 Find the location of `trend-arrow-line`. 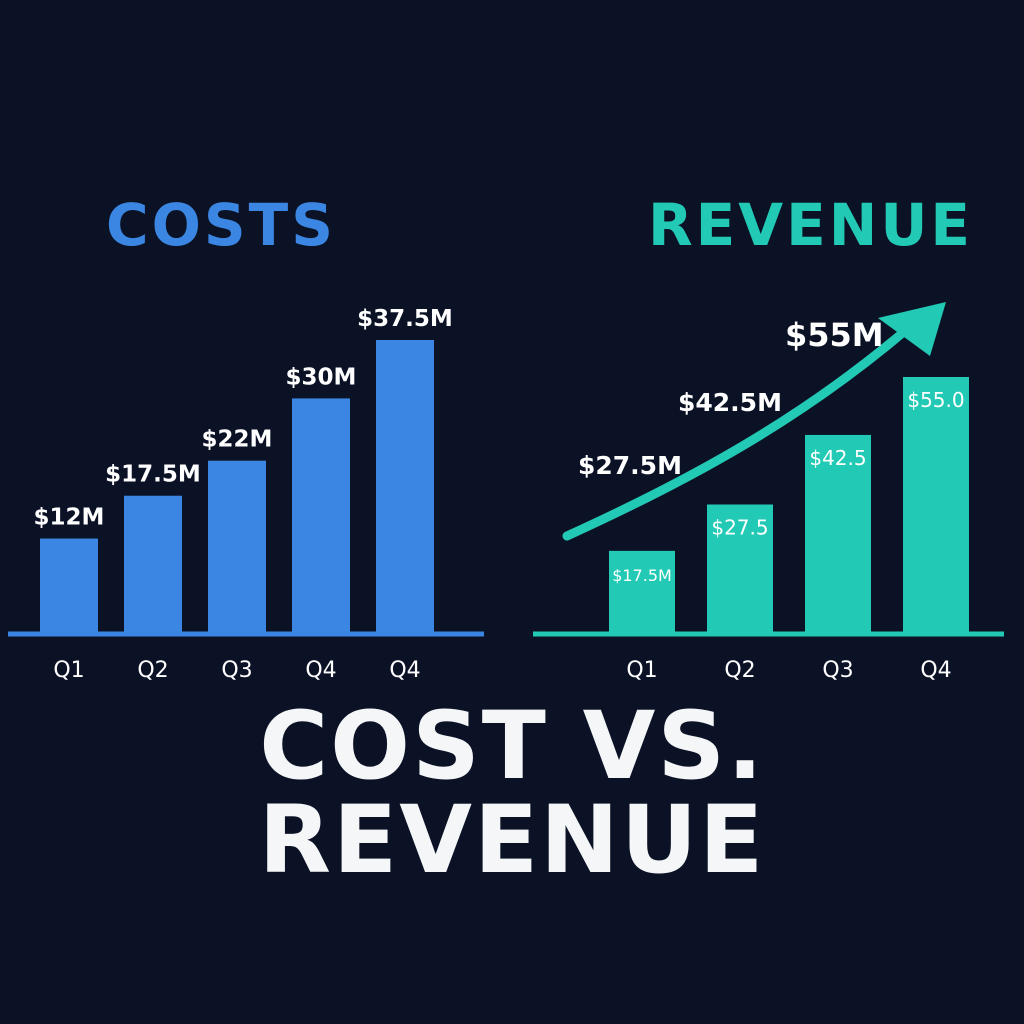

trend-arrow-line is located at coordinates (736, 433).